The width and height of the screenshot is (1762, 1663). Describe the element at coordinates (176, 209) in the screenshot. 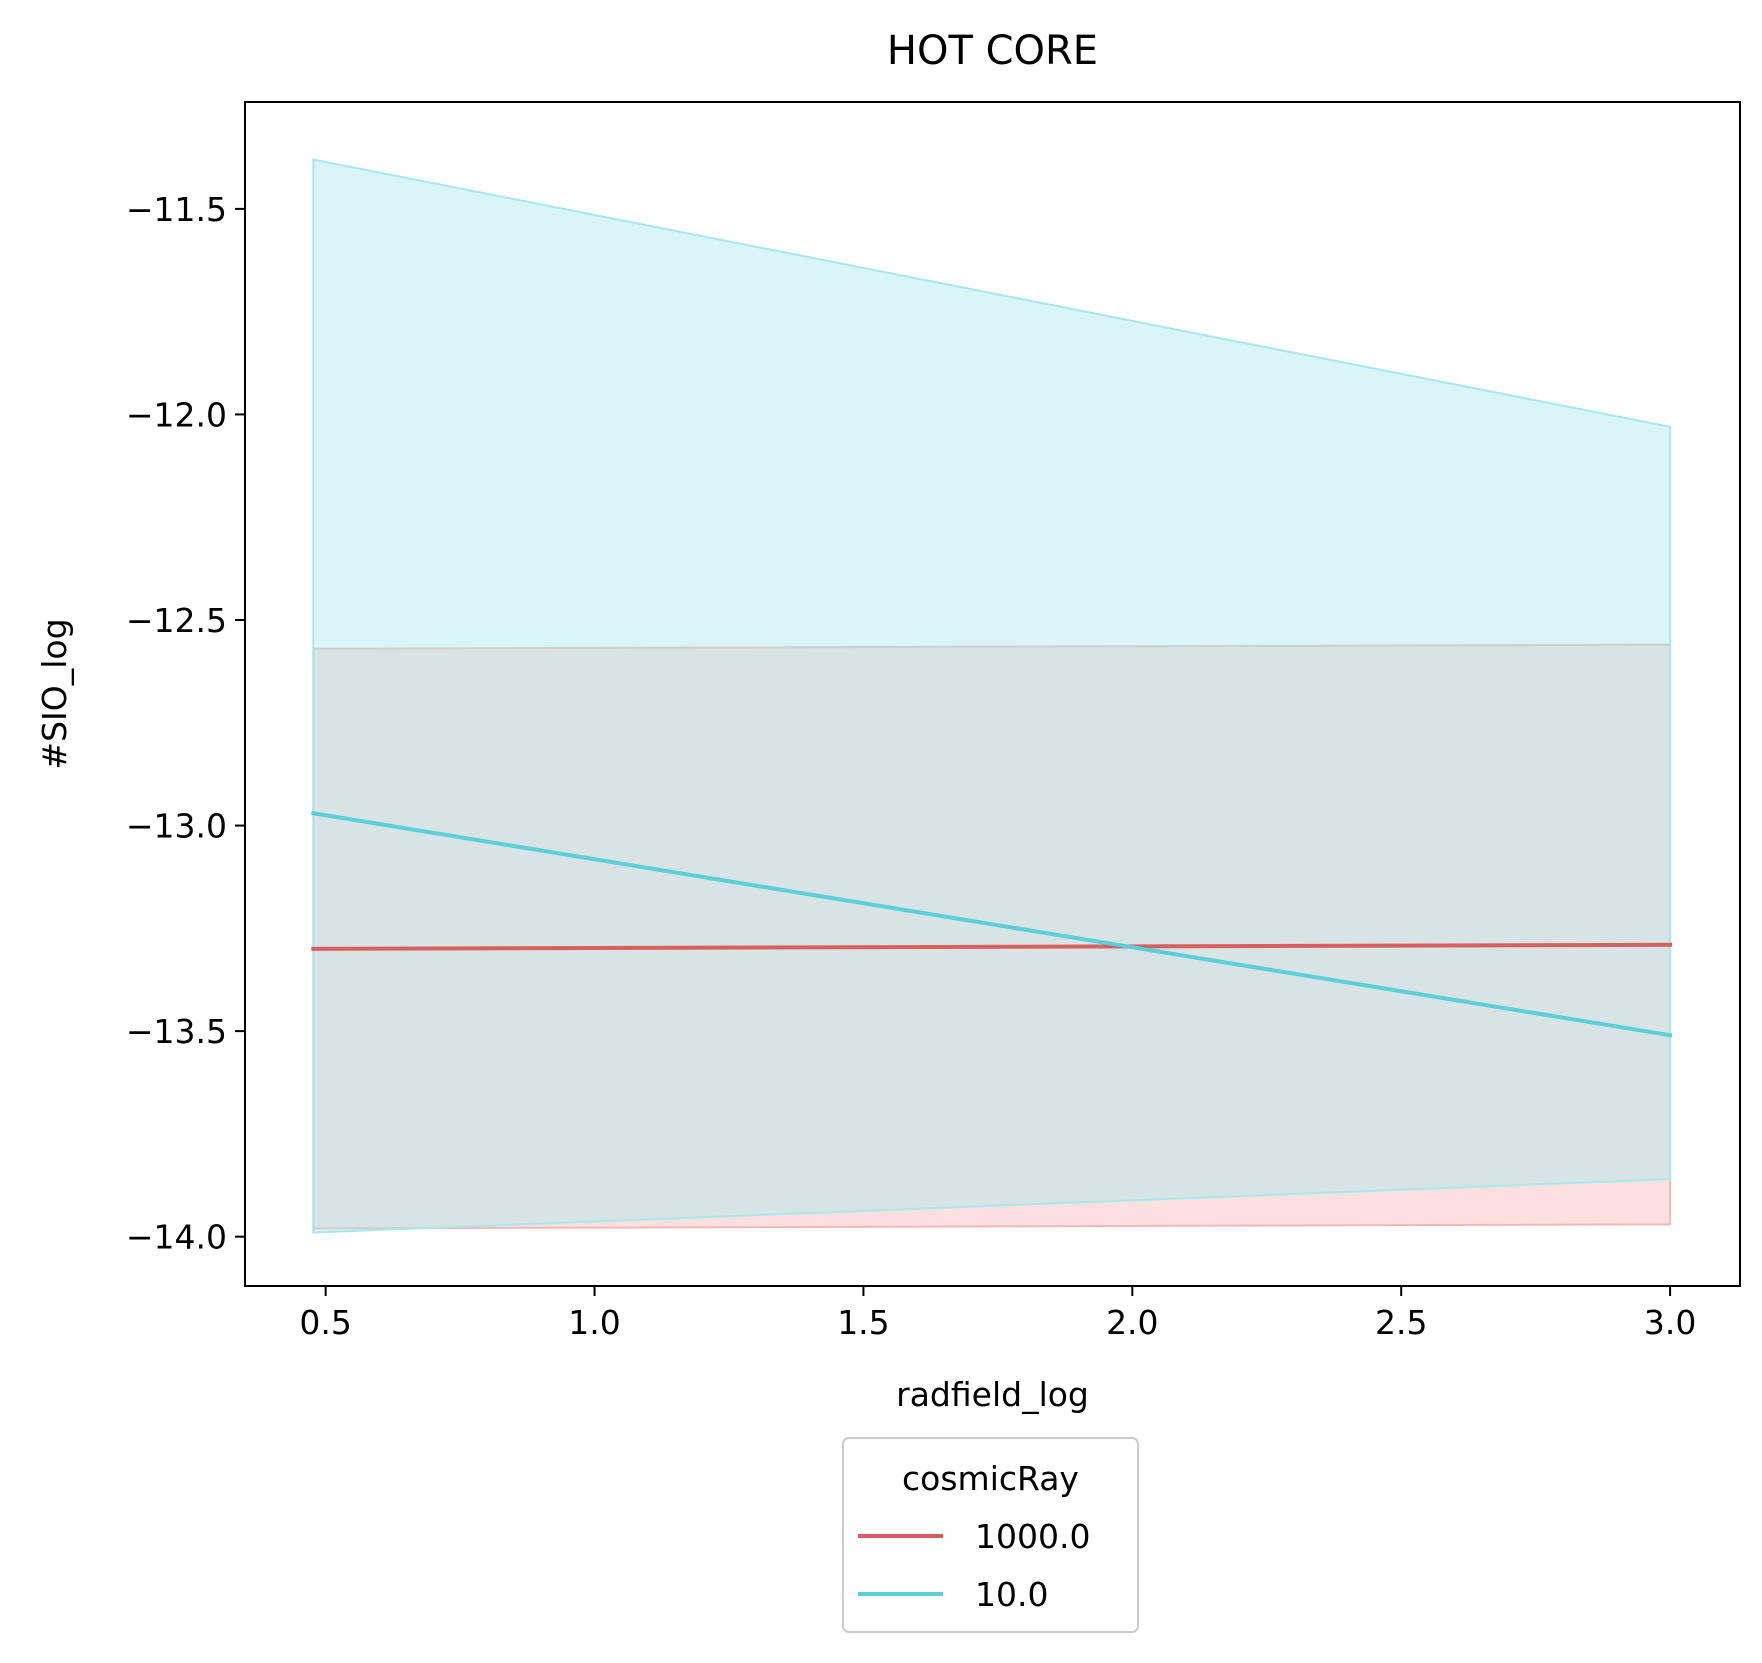

I see `y-tick-label: −11.5` at that location.